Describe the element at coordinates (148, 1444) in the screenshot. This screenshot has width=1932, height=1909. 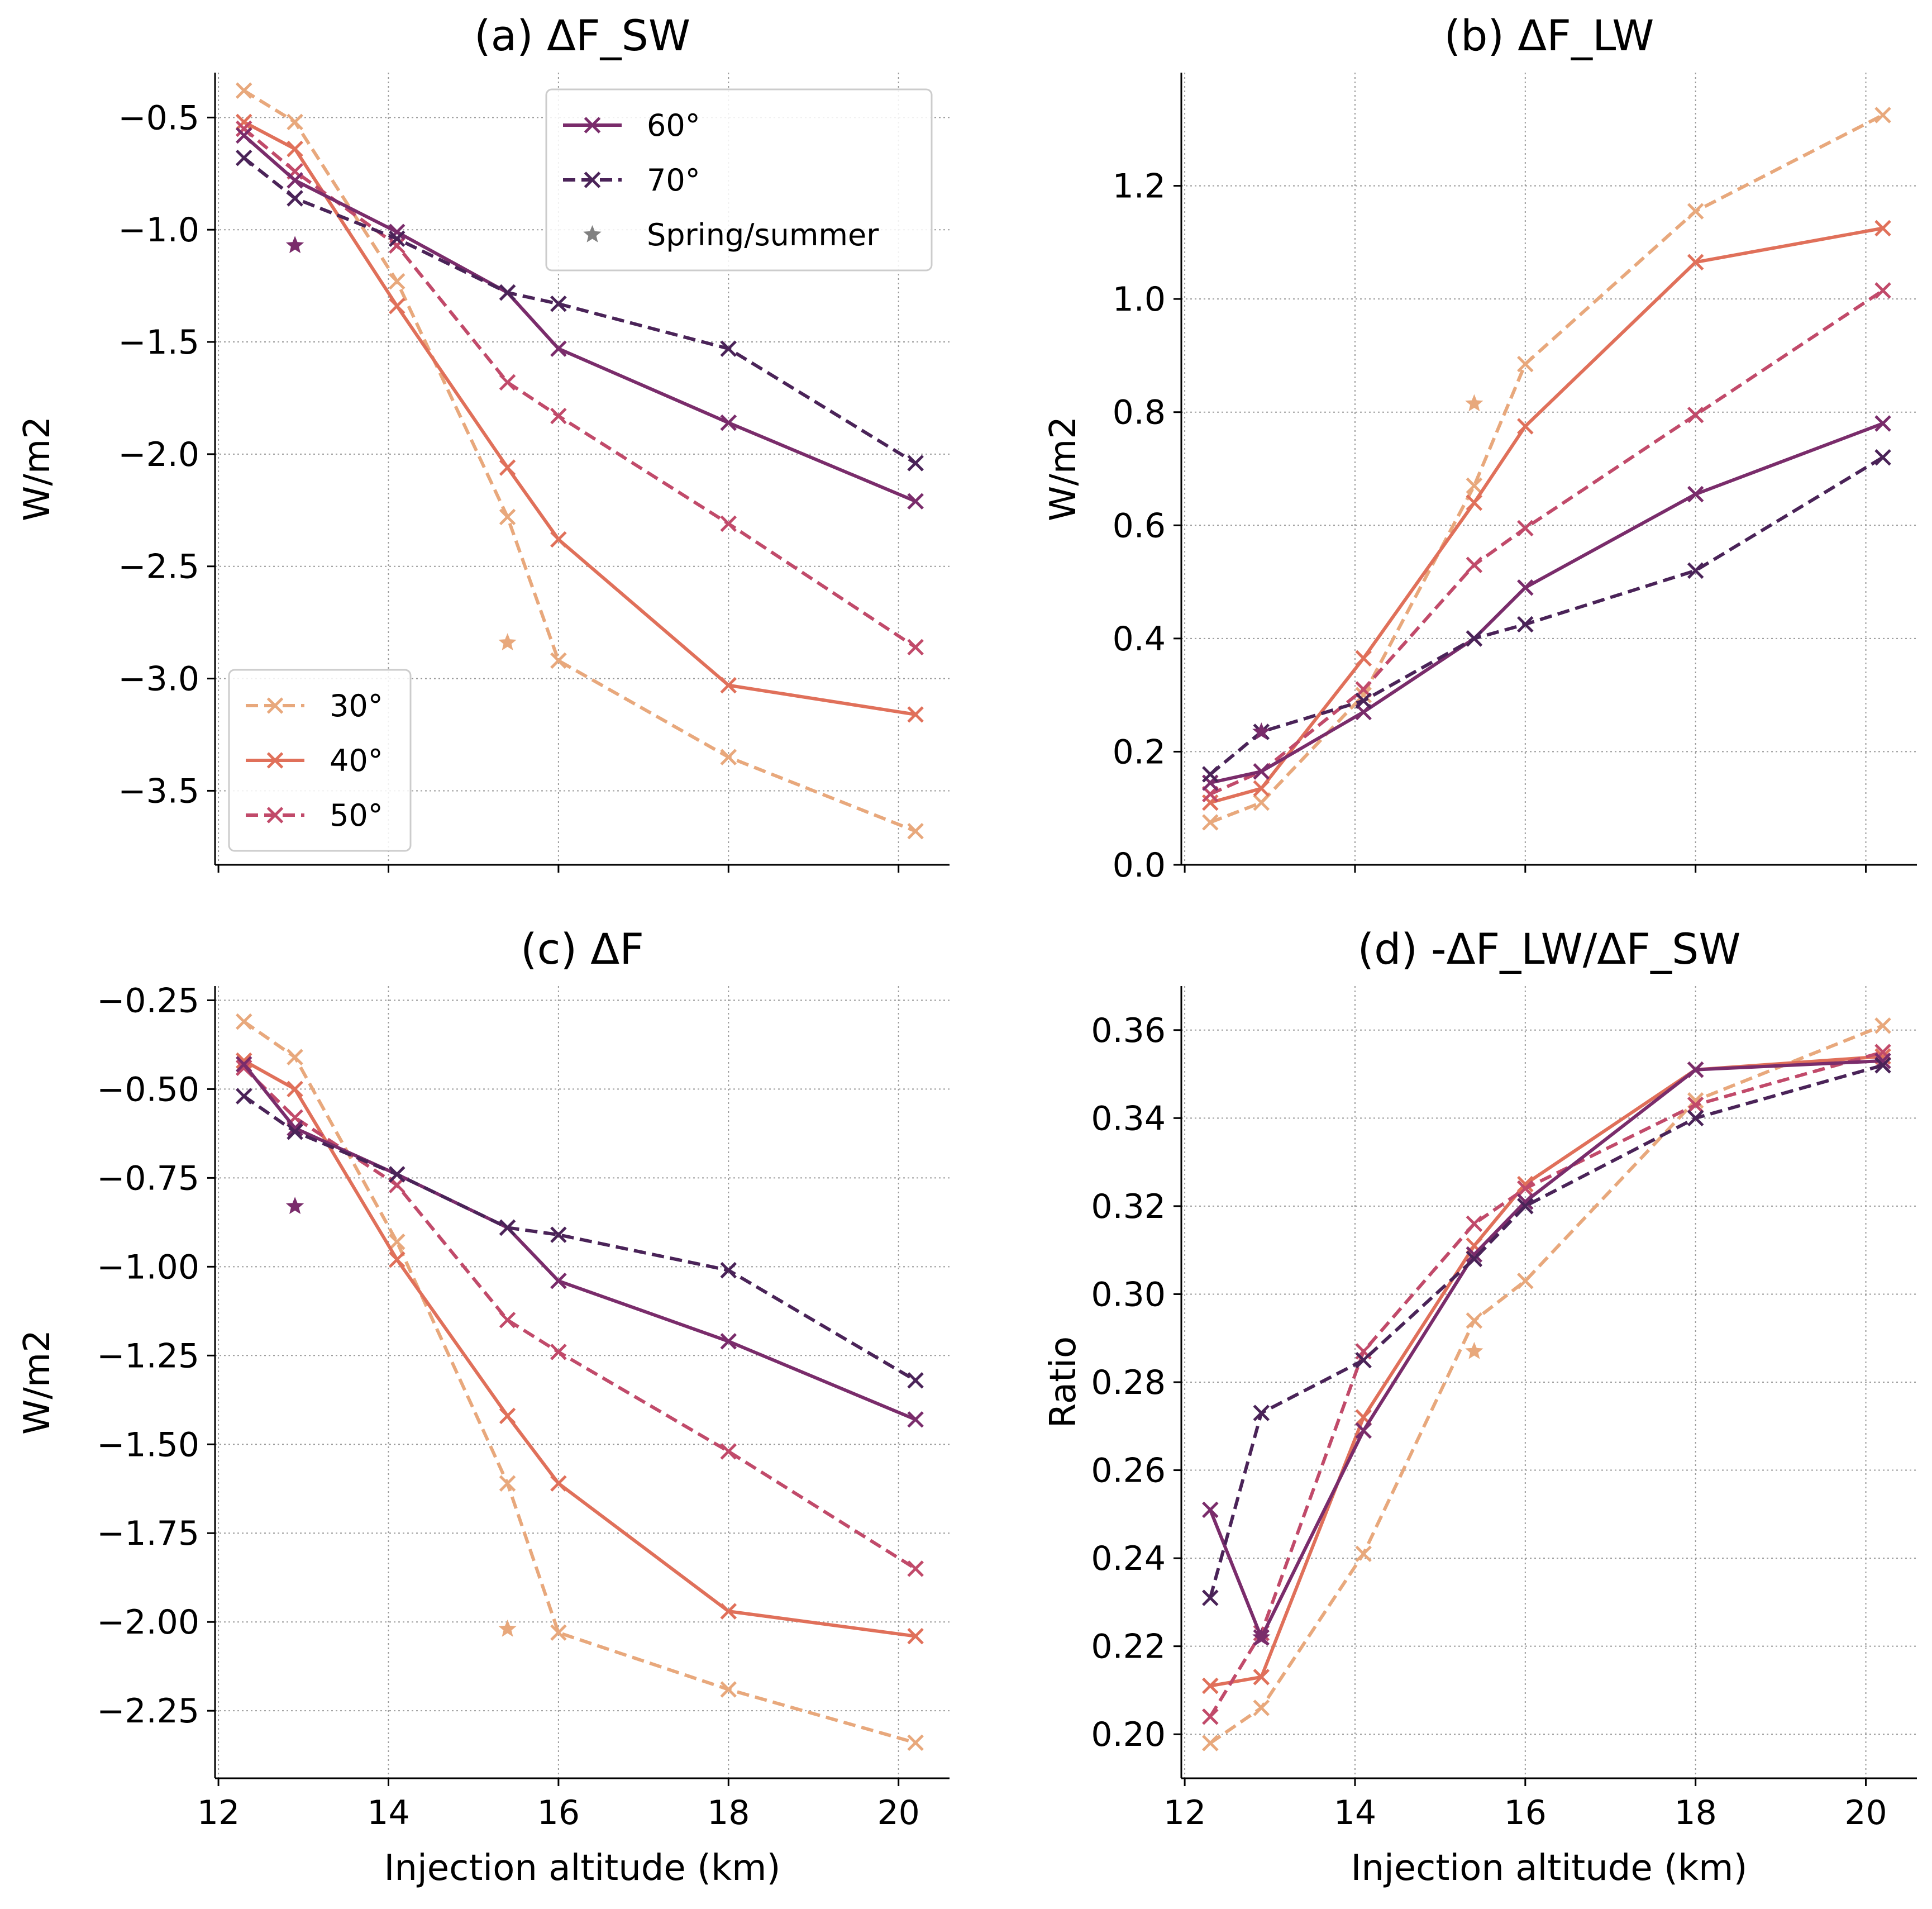
I see `y-tick-label: −1.50` at that location.